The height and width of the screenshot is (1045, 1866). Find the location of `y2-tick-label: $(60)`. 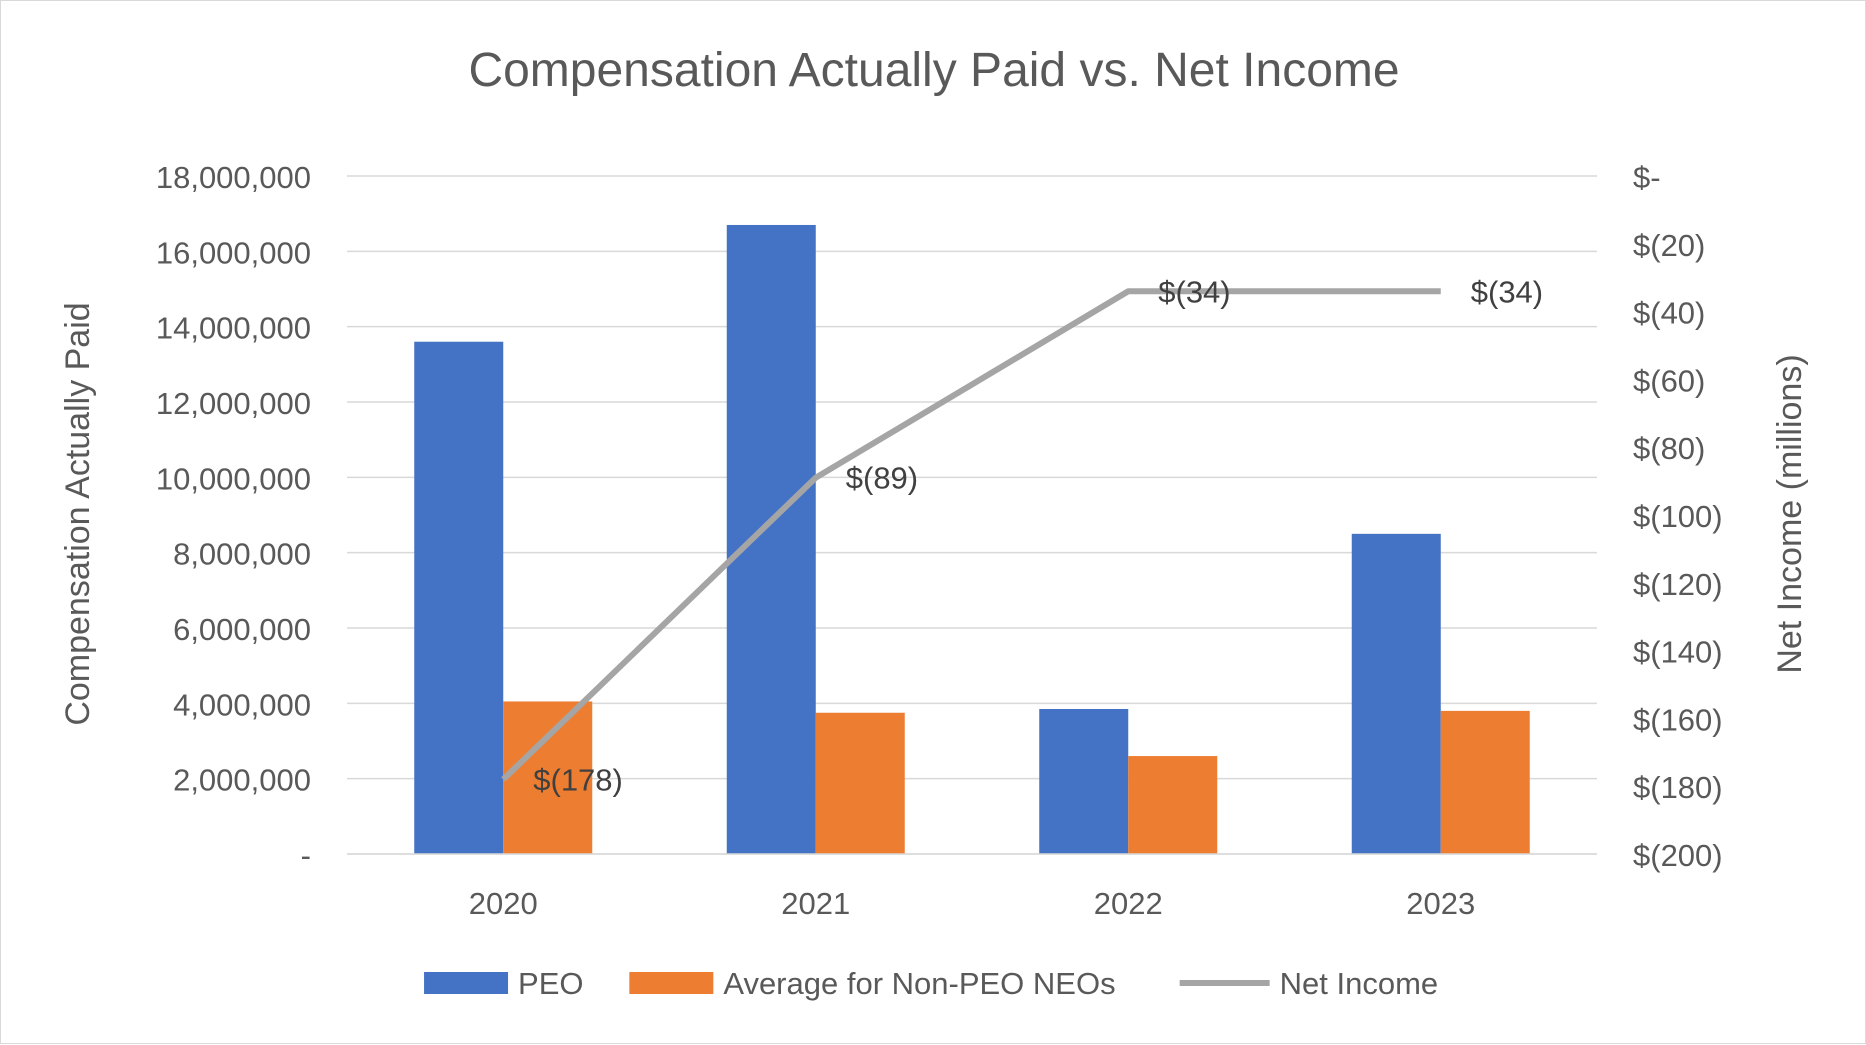

y2-tick-label: $(60) is located at coordinates (1669, 380).